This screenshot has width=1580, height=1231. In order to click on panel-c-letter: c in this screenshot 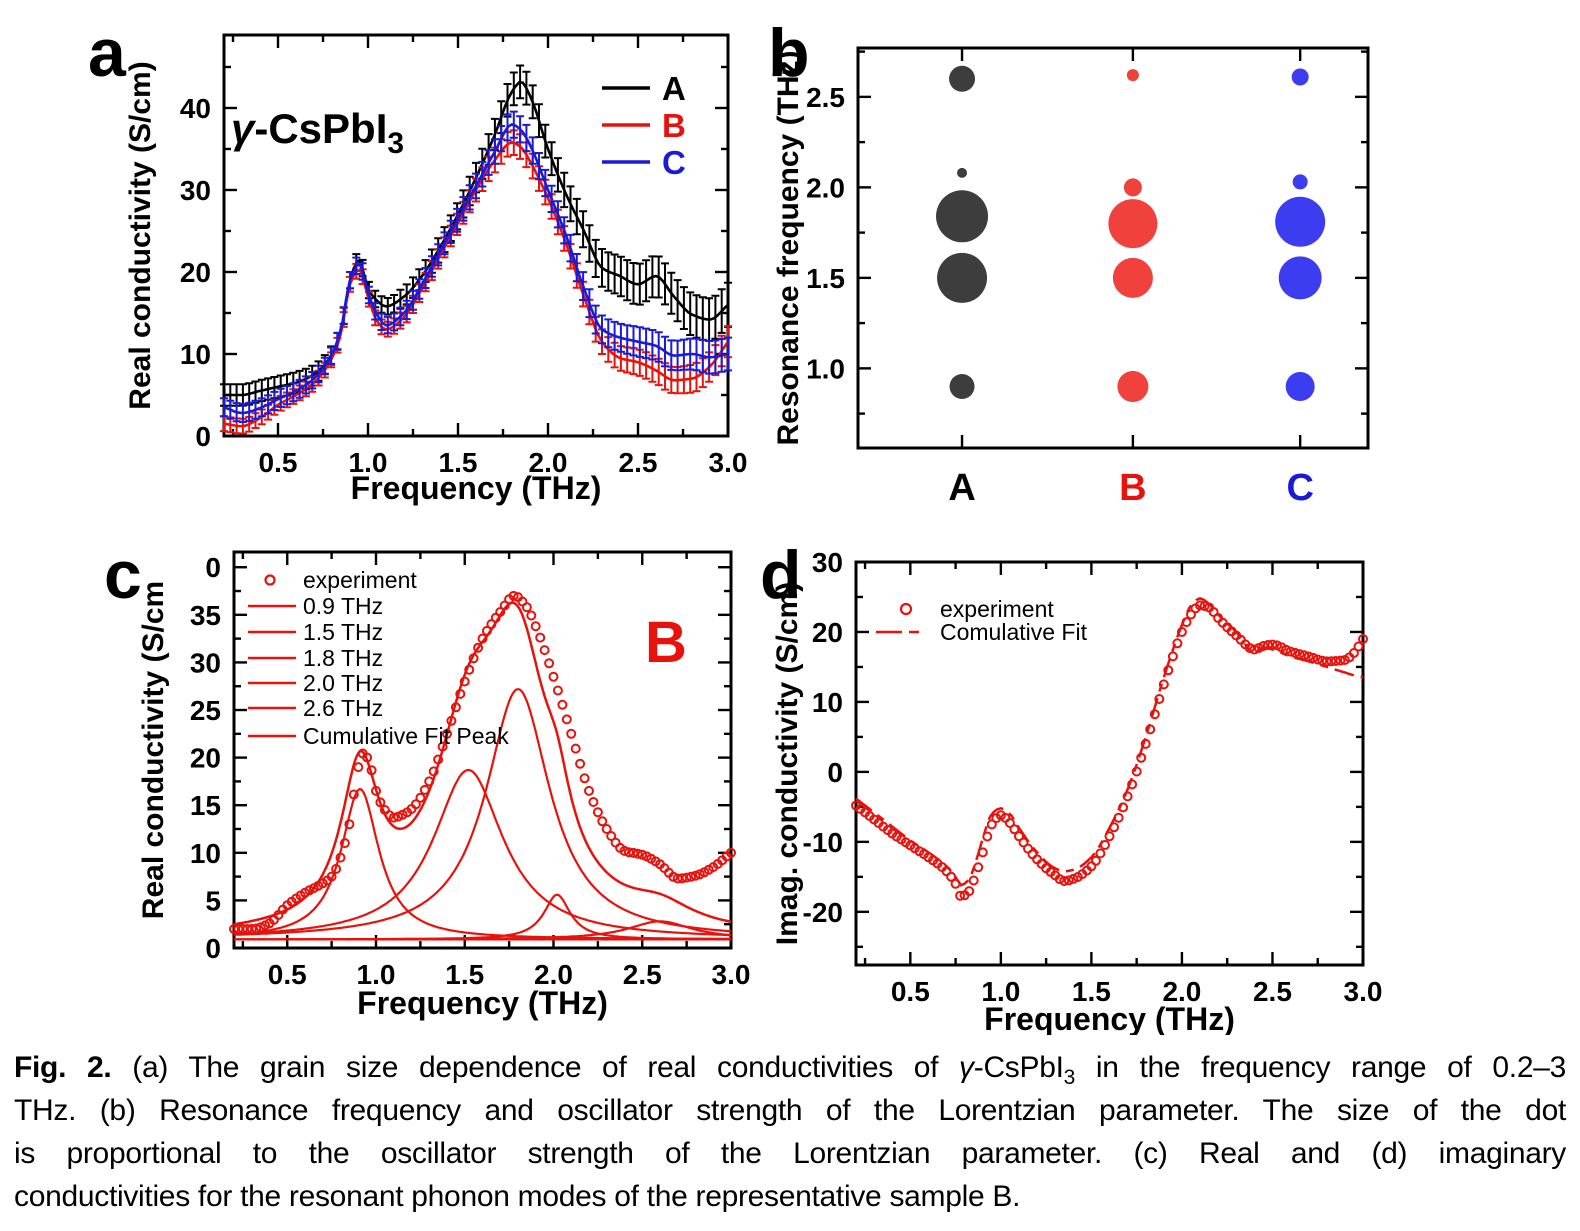, I will do `click(123, 575)`.